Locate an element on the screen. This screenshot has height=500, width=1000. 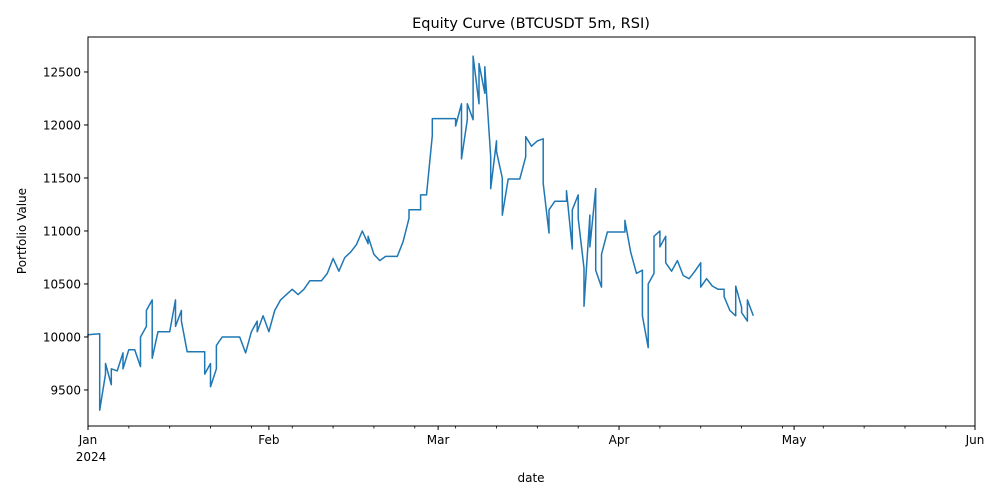
x-tick-label: May is located at coordinates (794, 440).